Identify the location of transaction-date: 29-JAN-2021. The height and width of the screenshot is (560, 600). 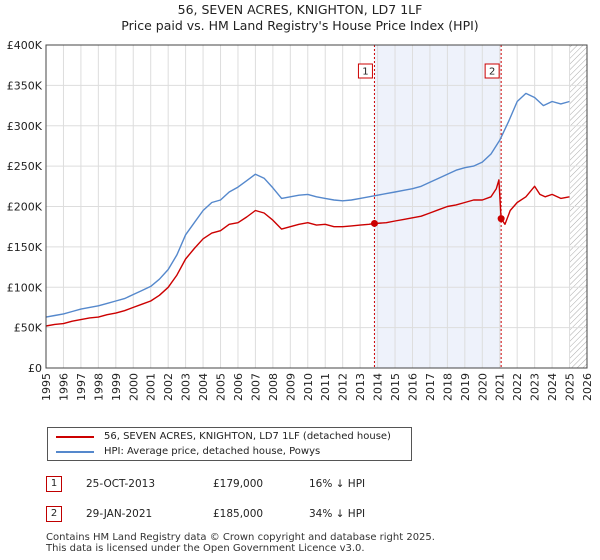
(119, 514).